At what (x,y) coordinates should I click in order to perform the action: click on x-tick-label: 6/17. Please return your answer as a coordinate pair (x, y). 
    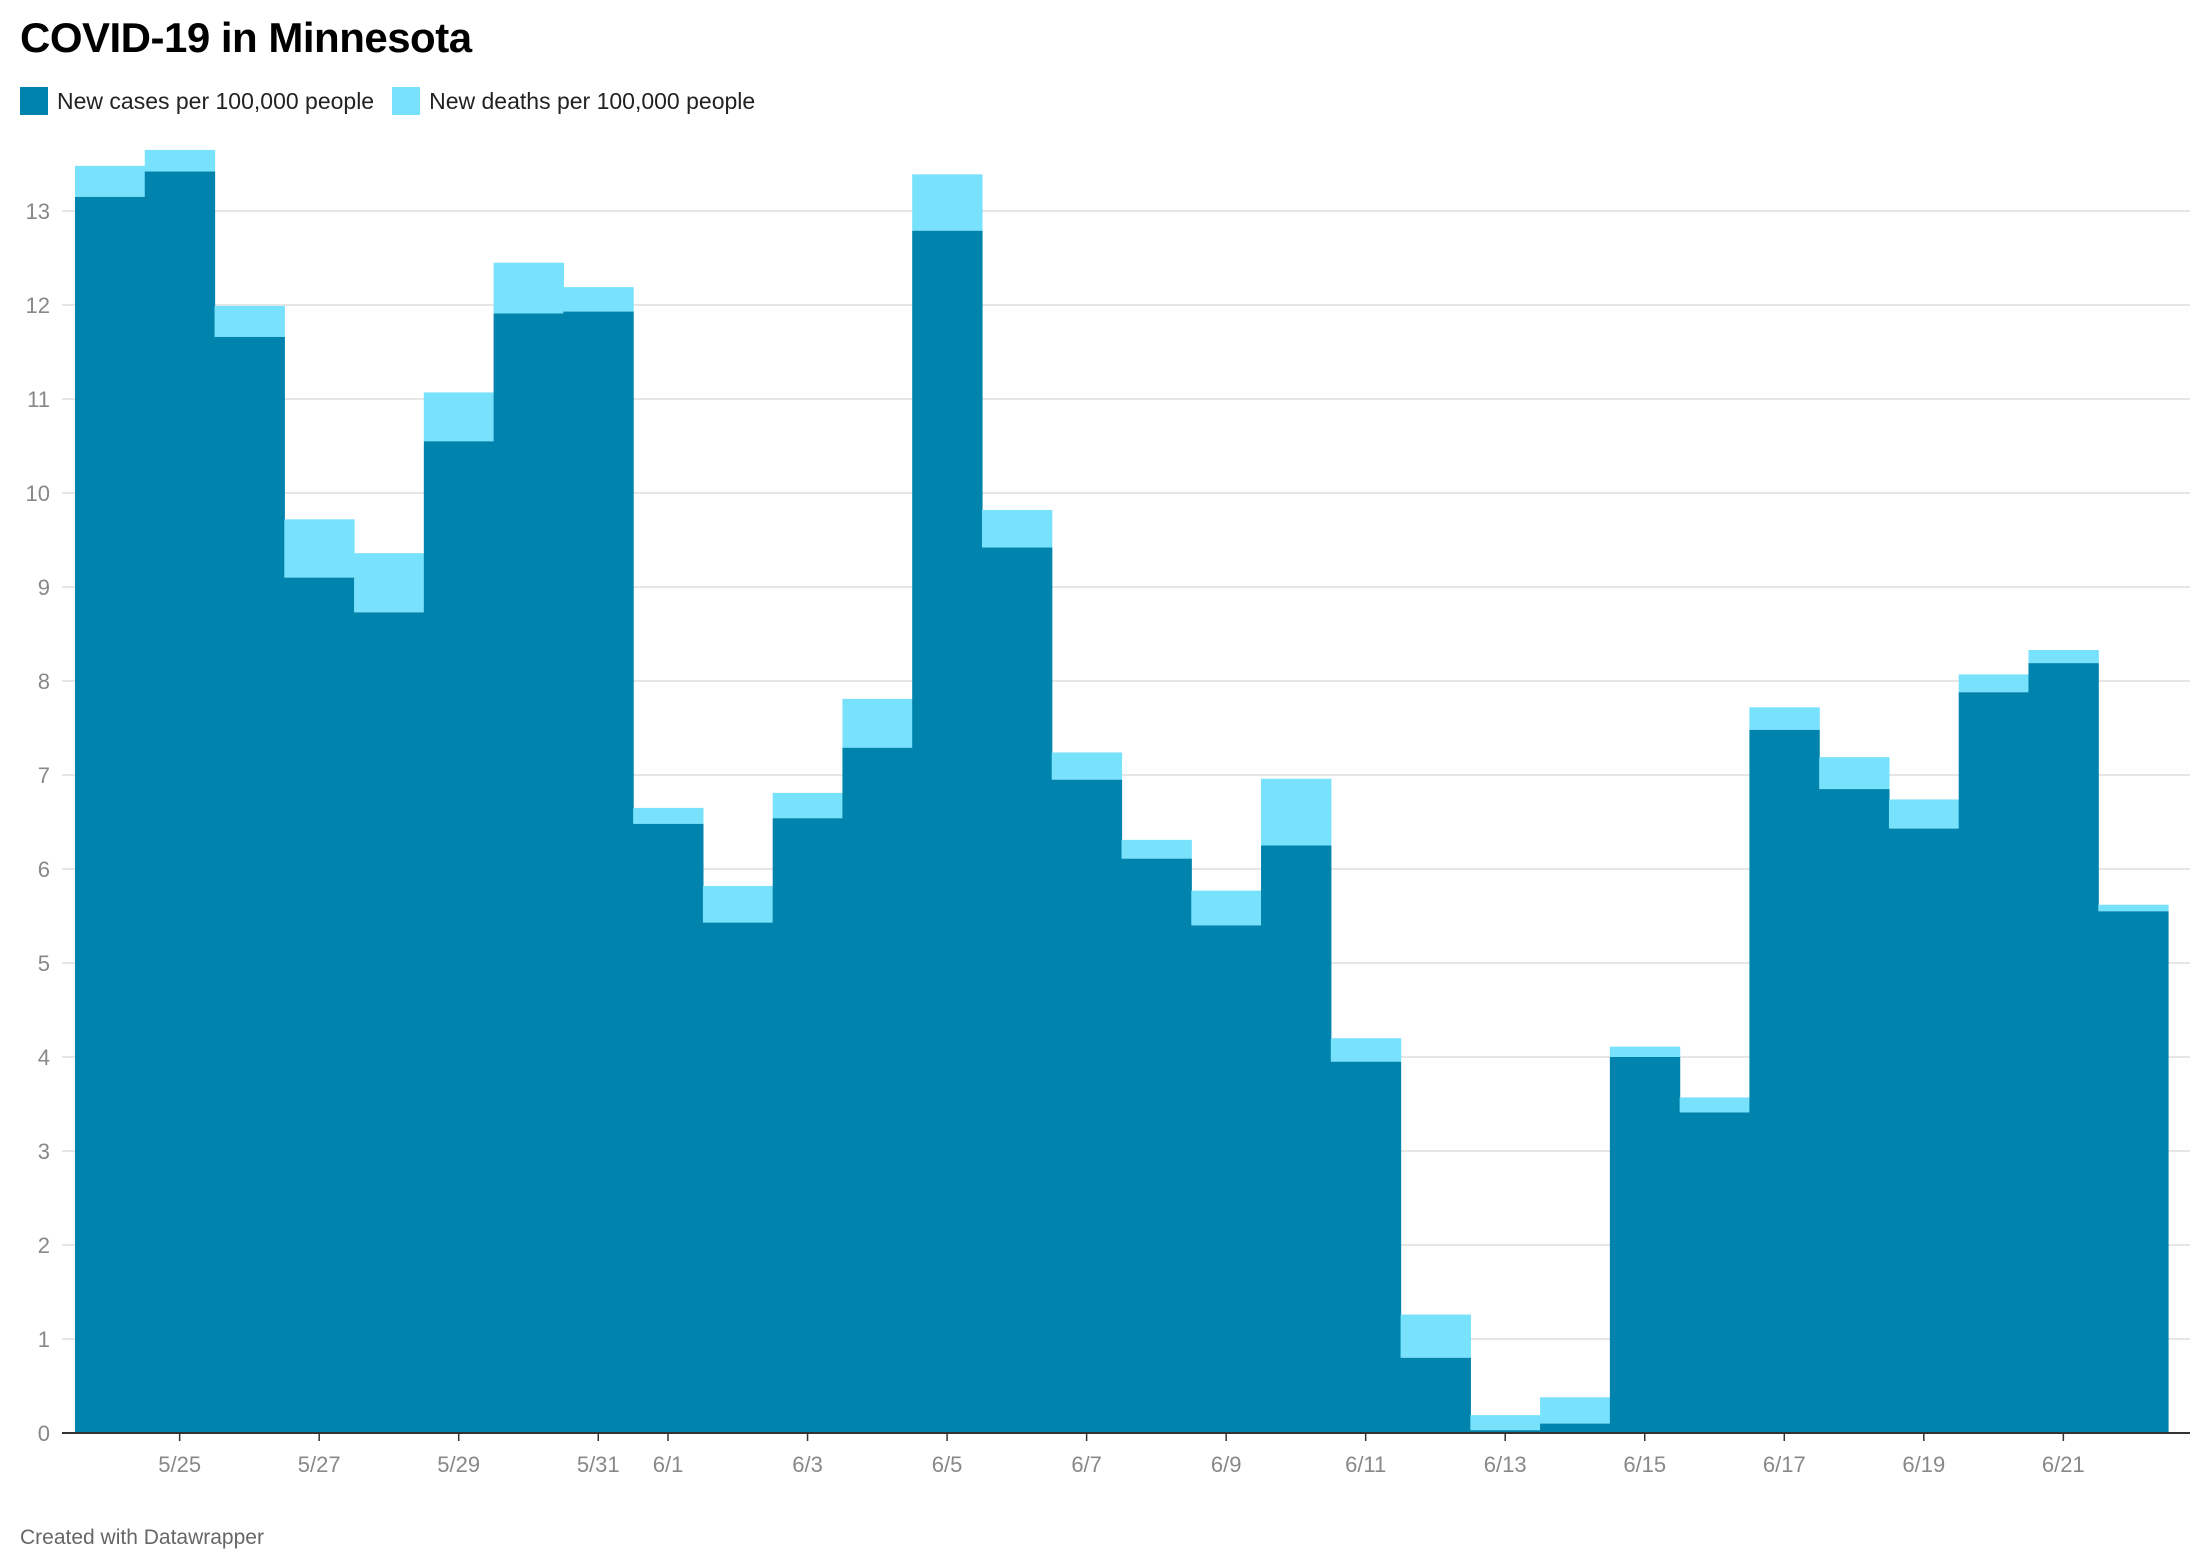
    Looking at the image, I should click on (1784, 1464).